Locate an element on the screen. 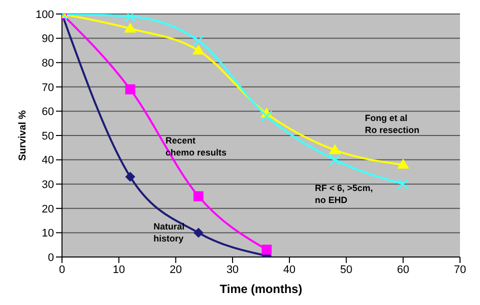 This screenshot has width=480, height=305. x-axis-title: Time (months) is located at coordinates (261, 289).